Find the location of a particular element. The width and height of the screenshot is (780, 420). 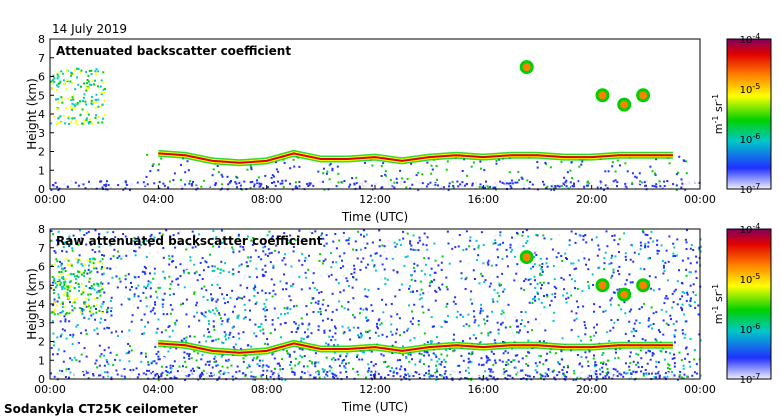

upper-cloud-core is located at coordinates (526, 67).